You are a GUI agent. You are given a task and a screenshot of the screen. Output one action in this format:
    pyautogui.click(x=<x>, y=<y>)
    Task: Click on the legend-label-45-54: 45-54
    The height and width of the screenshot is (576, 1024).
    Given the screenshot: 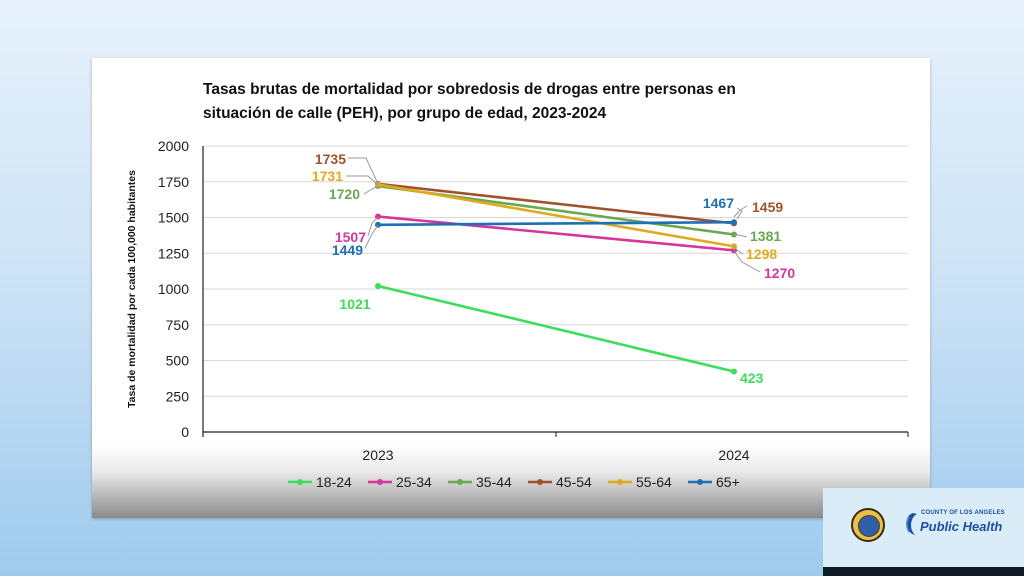 What is the action you would take?
    pyautogui.click(x=574, y=482)
    